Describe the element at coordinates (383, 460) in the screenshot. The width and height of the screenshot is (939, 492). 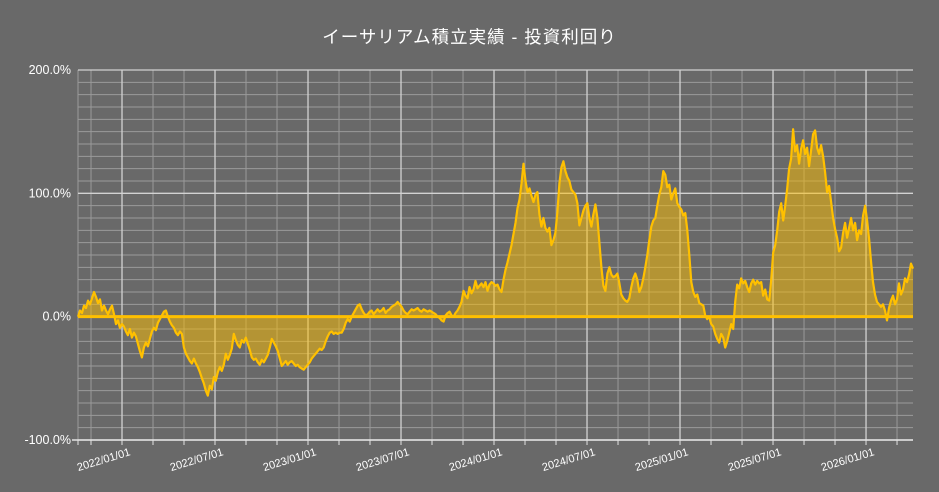
I see `x-tick-label: 2023/07/01` at that location.